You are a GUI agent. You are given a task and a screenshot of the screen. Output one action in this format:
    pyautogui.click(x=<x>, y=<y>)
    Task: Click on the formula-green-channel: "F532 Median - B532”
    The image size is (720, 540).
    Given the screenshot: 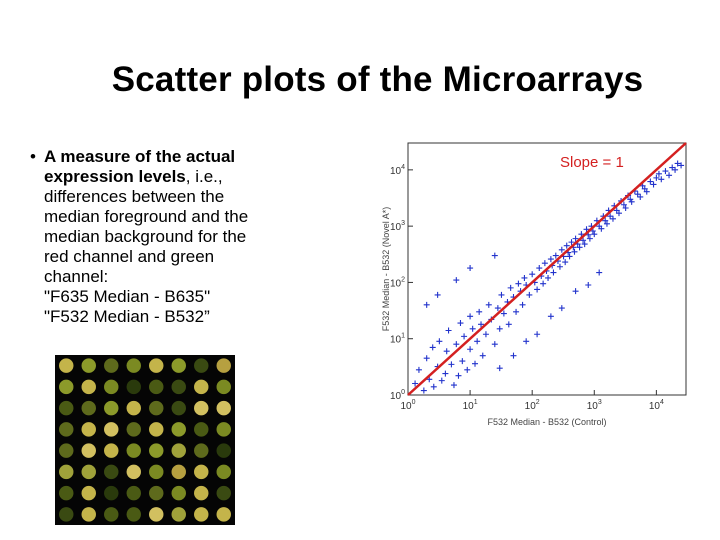 What is the action you would take?
    pyautogui.click(x=127, y=316)
    